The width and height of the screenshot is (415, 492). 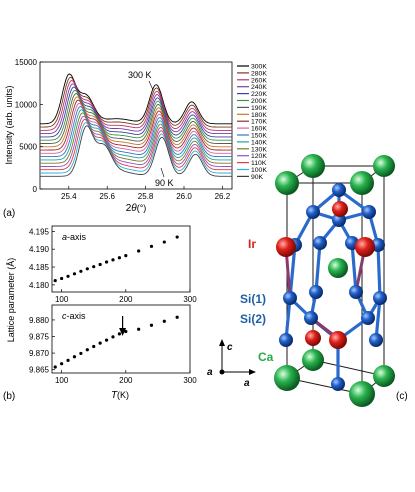 What do you see at coordinates (123, 395) in the screenshot?
I see `lattice-x-unit: (K)` at bounding box center [123, 395].